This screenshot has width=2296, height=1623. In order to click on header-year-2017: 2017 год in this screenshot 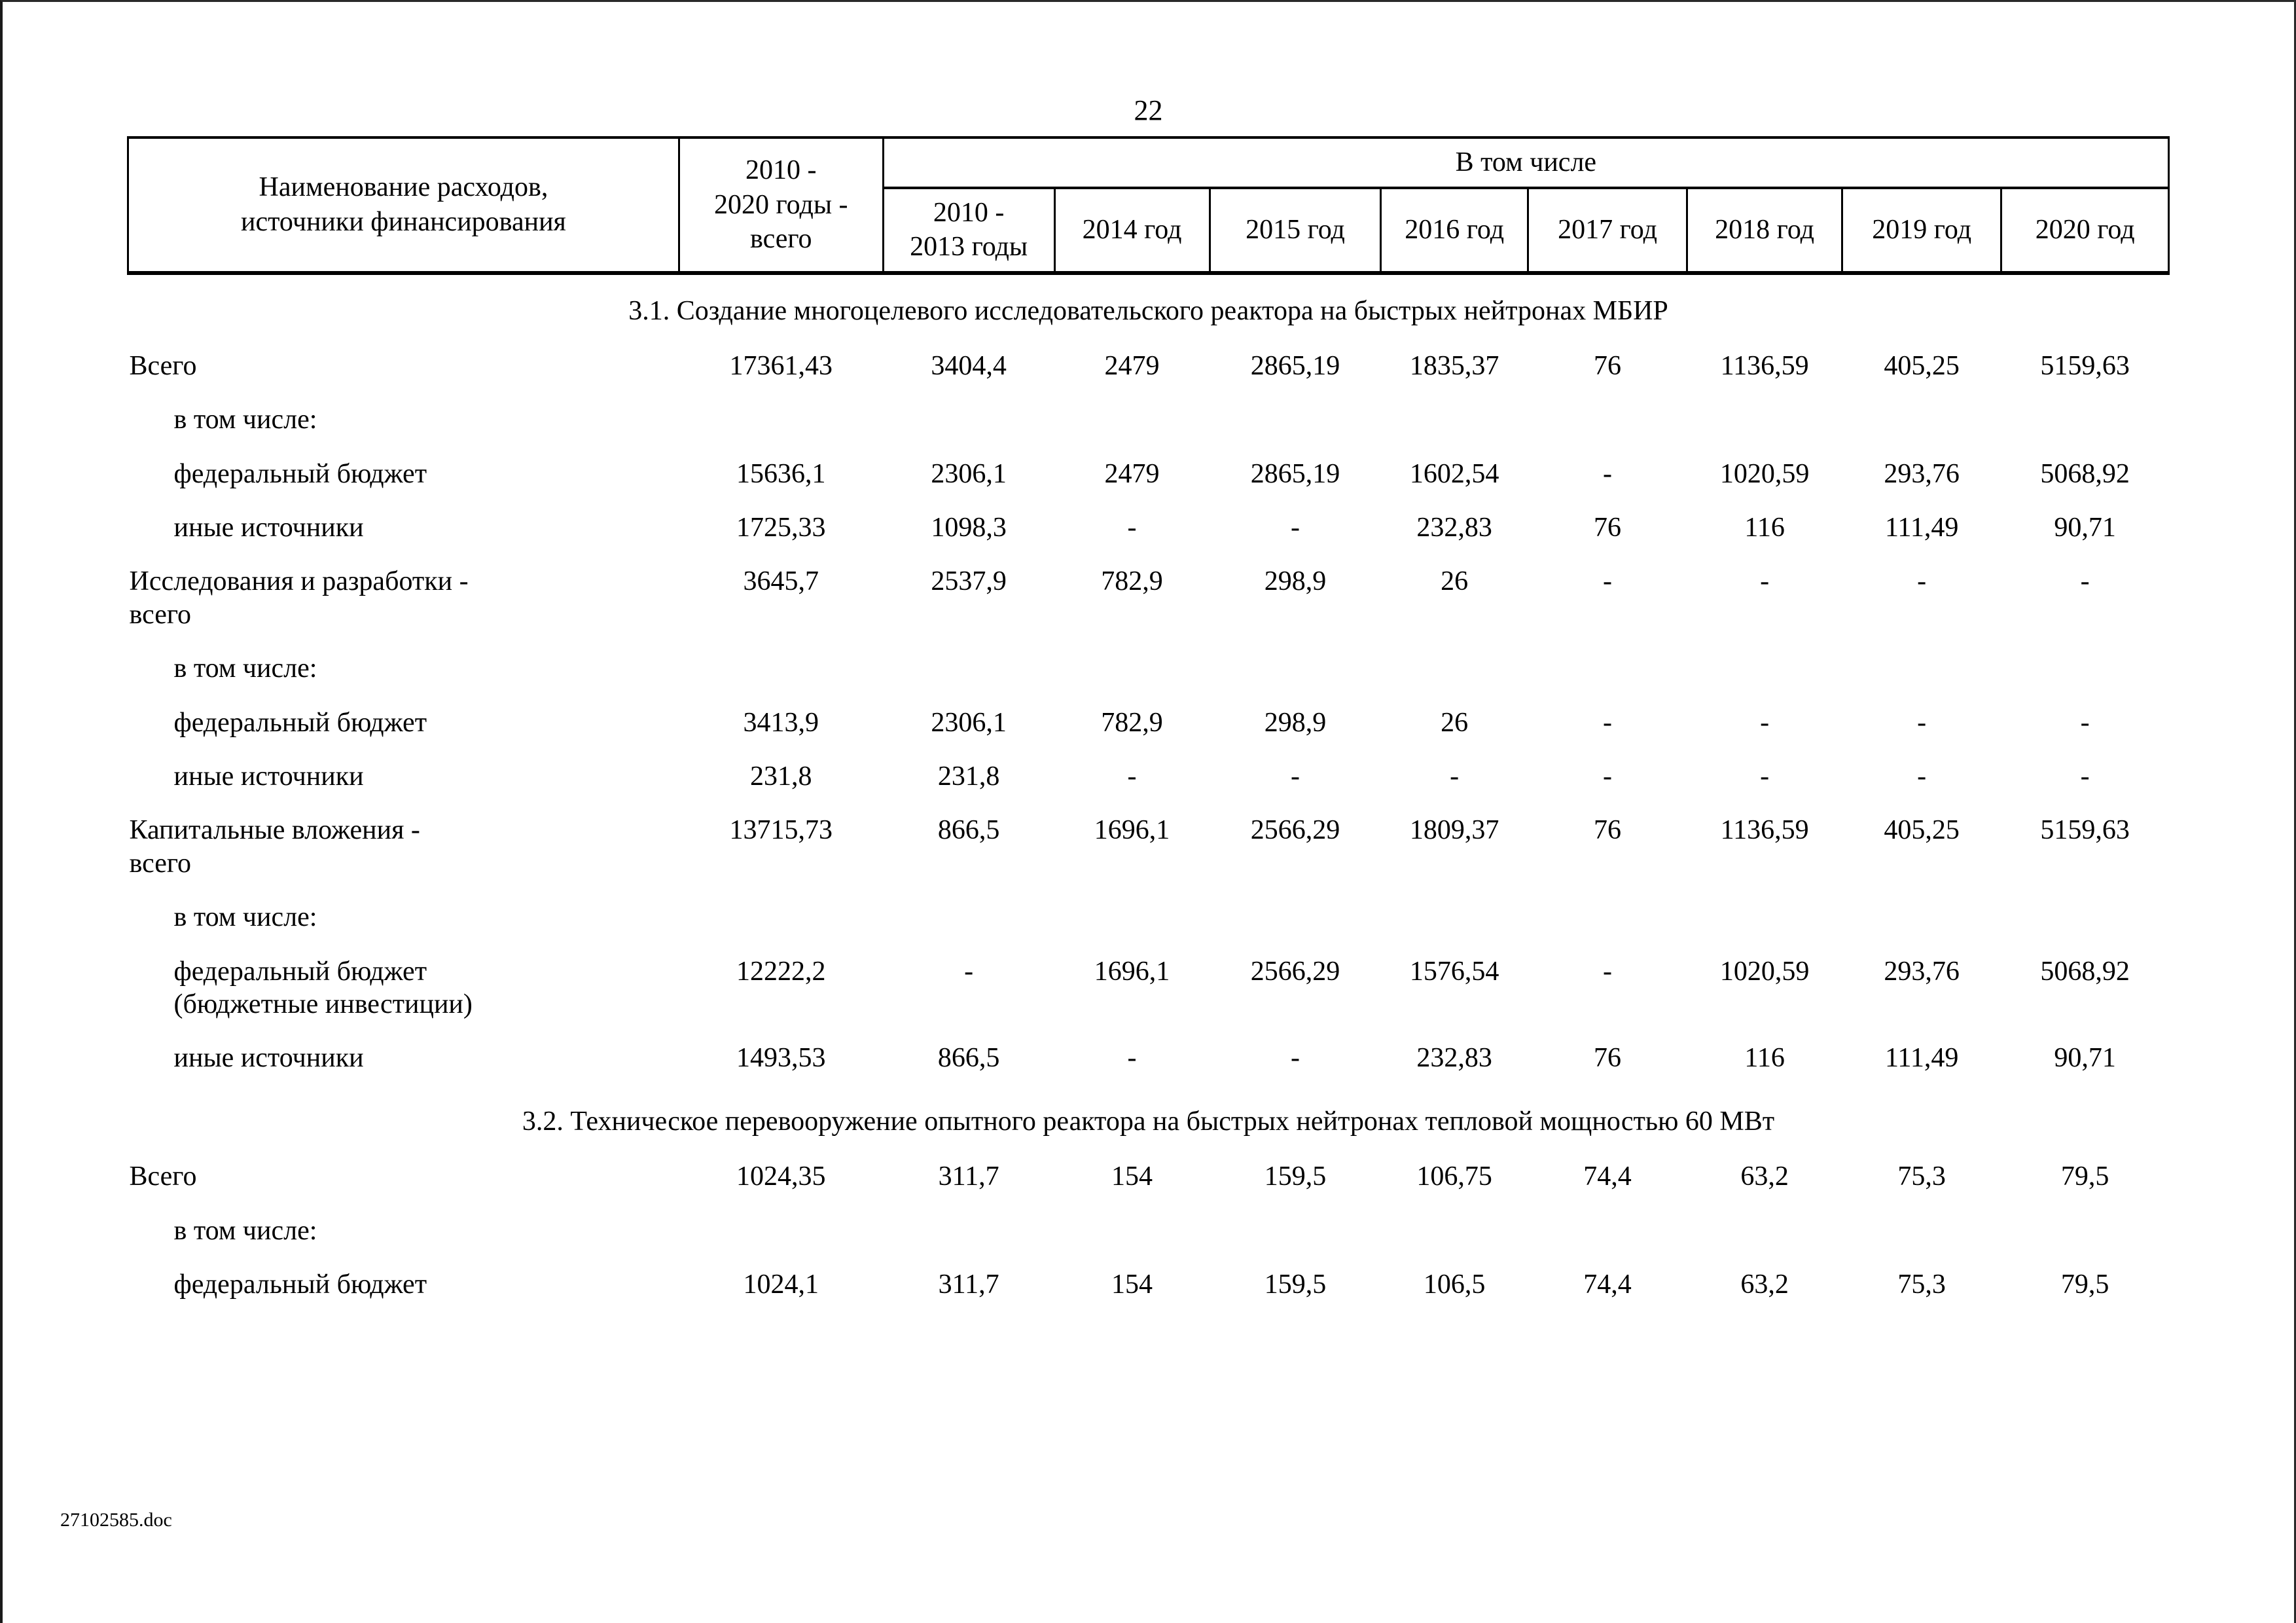, I will do `click(1607, 230)`.